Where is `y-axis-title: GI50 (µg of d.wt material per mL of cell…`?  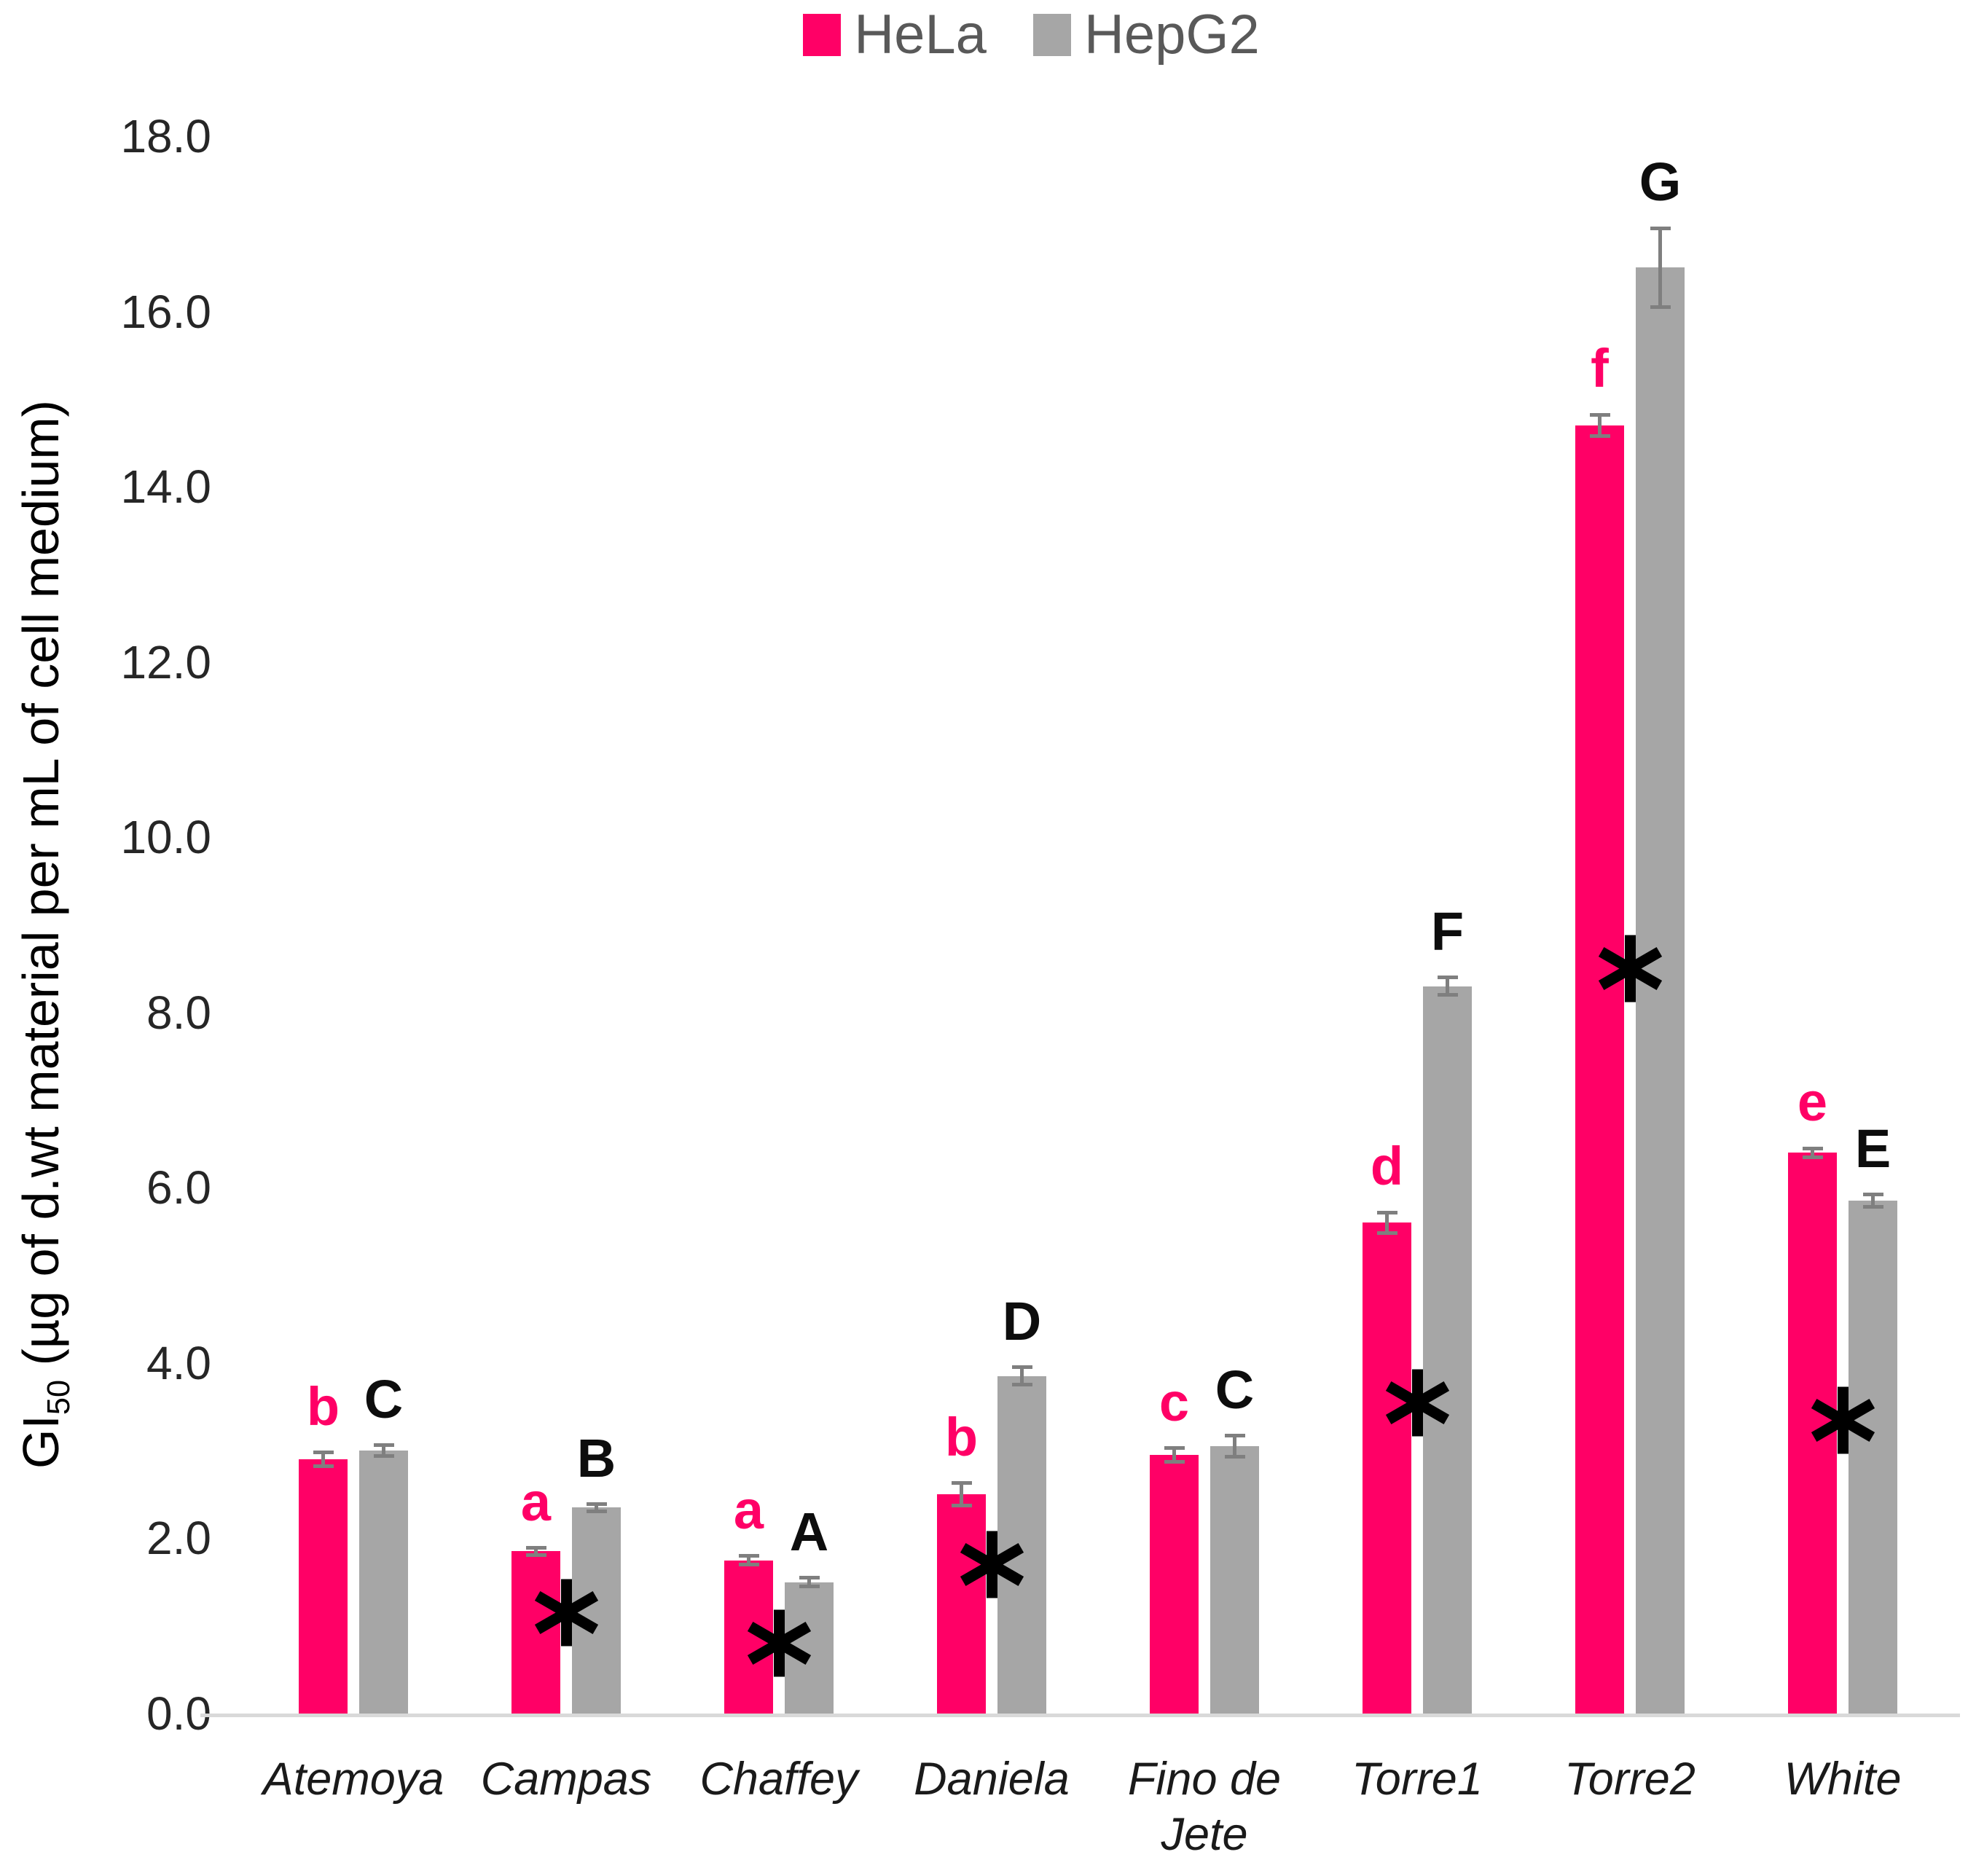 y-axis-title: GI50 (µg of d.wt material per mL of cell… is located at coordinates (50, 934).